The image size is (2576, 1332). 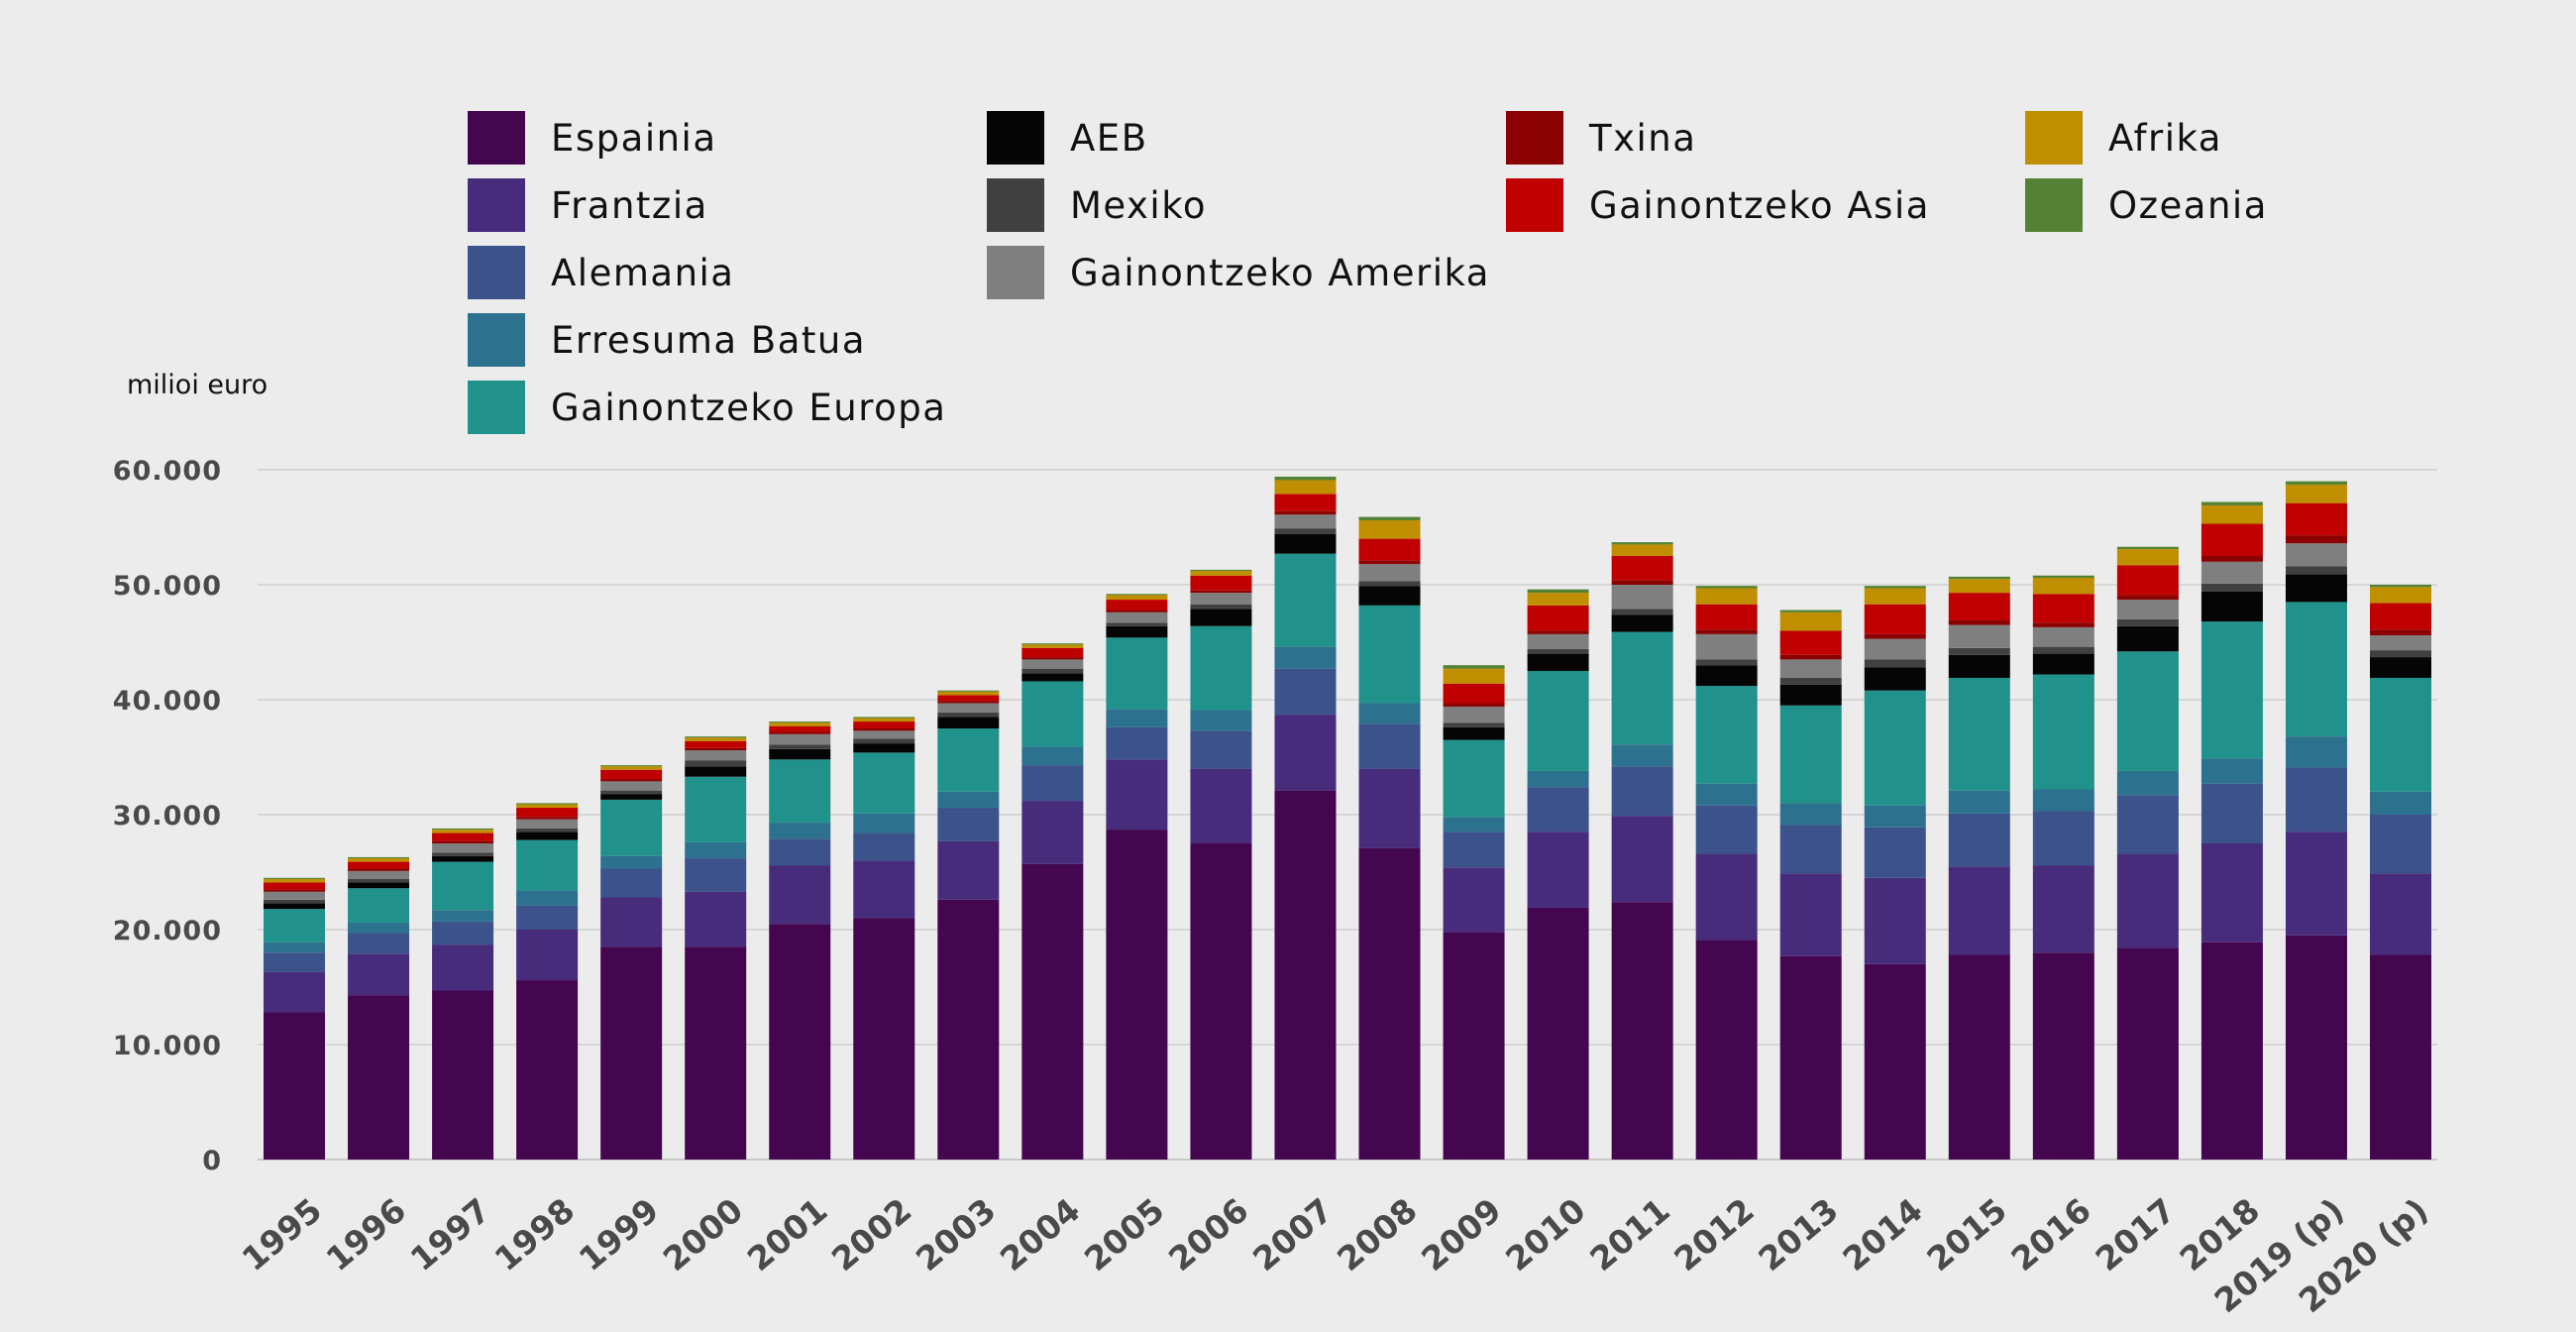 I want to click on y-tick-label: 50.000, so click(x=167, y=586).